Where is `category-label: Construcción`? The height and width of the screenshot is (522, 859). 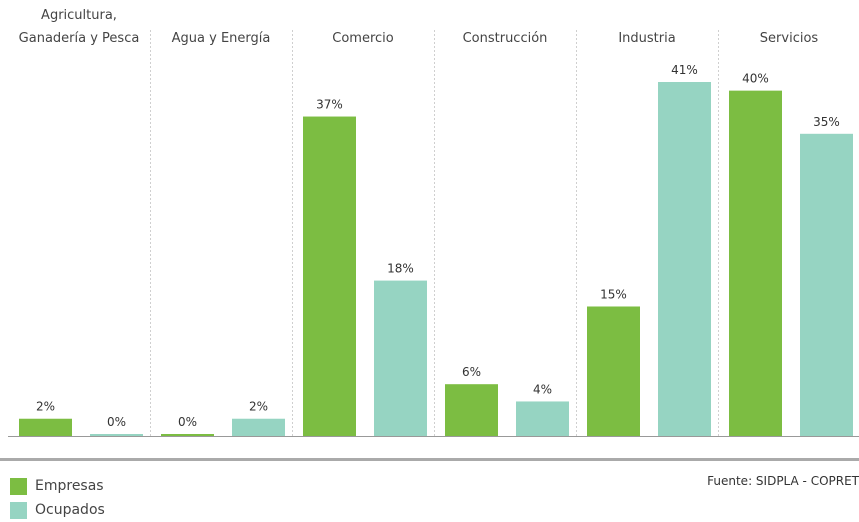
category-label: Construcción is located at coordinates (505, 38).